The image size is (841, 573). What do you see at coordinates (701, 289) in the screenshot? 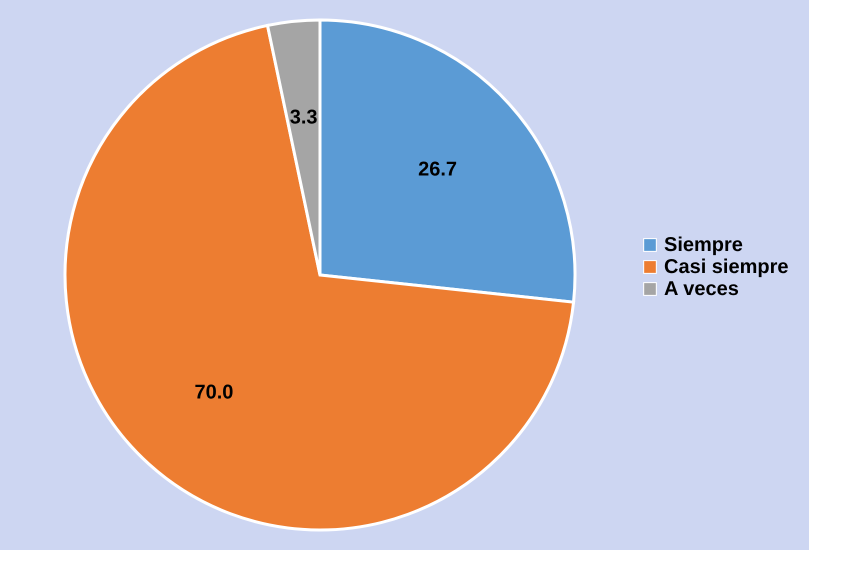
I see `legend-label: A veces` at bounding box center [701, 289].